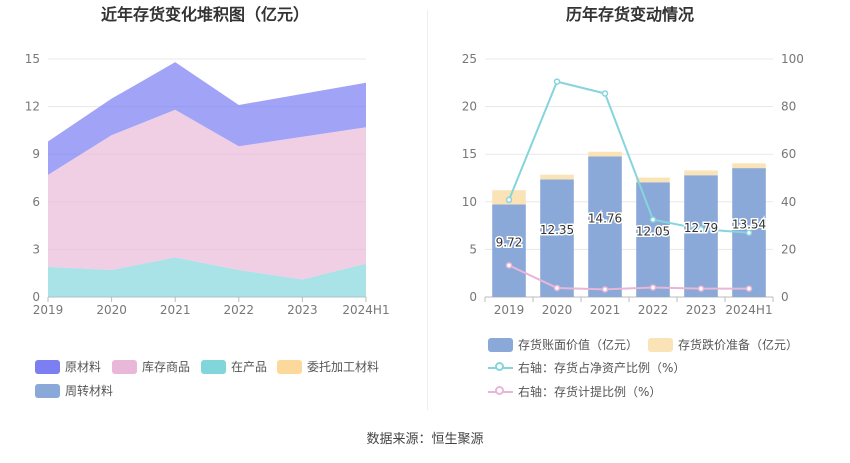 This screenshot has width=850, height=463. Describe the element at coordinates (425, 439) in the screenshot. I see `data-source: 数据来源：恒生聚源` at that location.